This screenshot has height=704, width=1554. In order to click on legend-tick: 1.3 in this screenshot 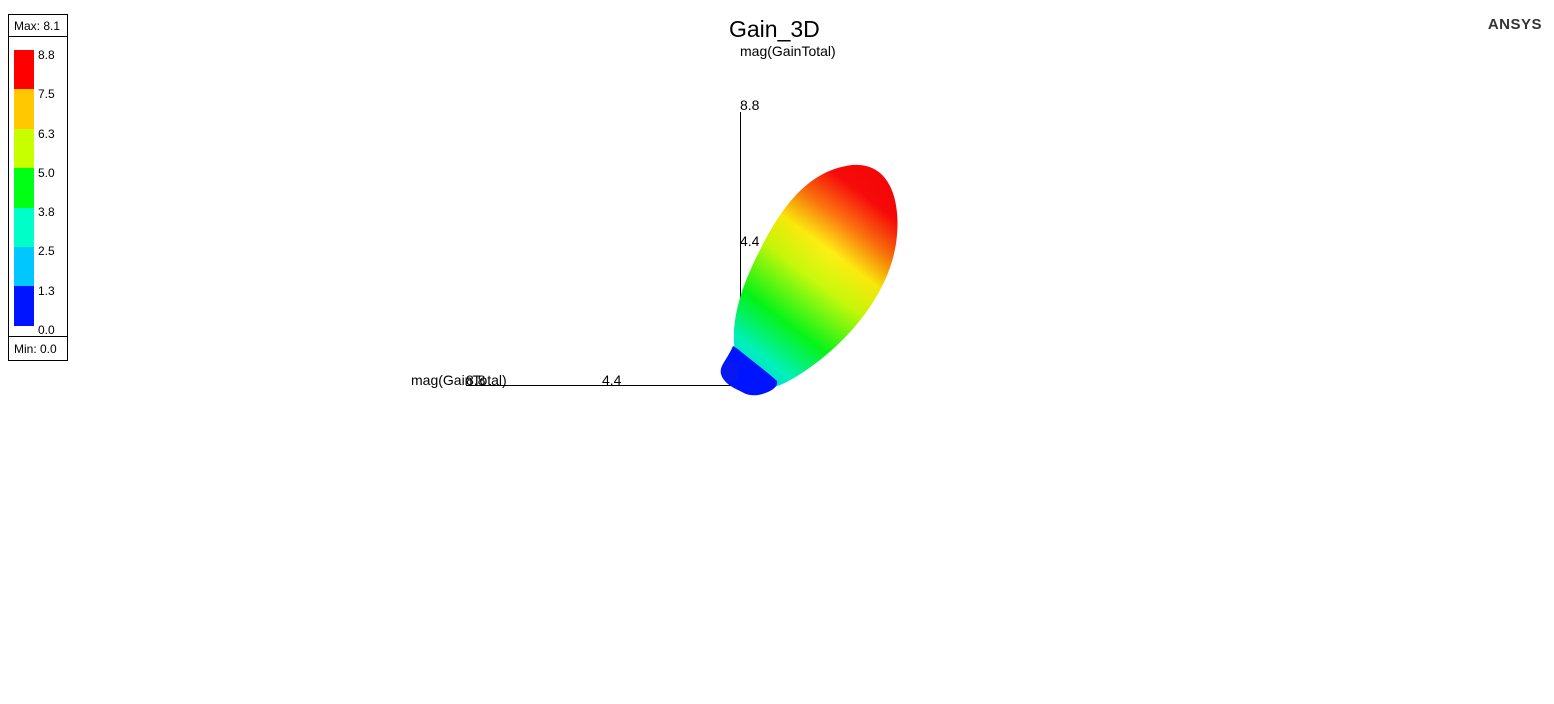, I will do `click(46, 291)`.